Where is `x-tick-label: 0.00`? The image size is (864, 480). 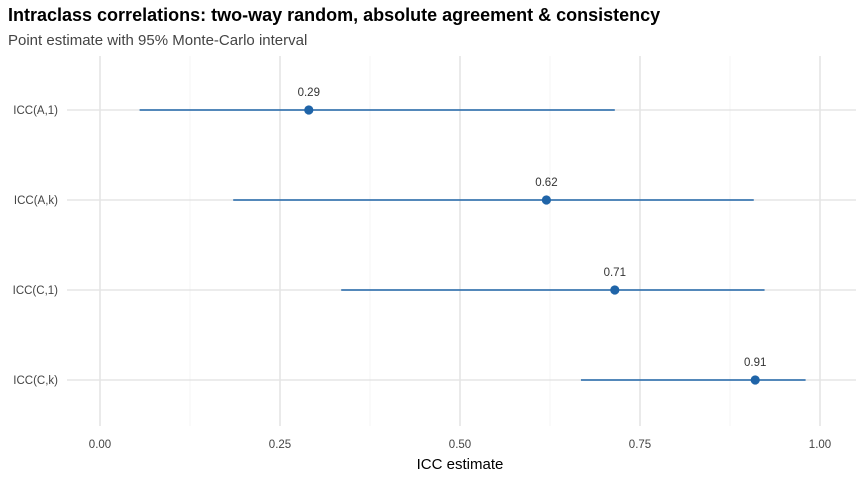 x-tick-label: 0.00 is located at coordinates (100, 445).